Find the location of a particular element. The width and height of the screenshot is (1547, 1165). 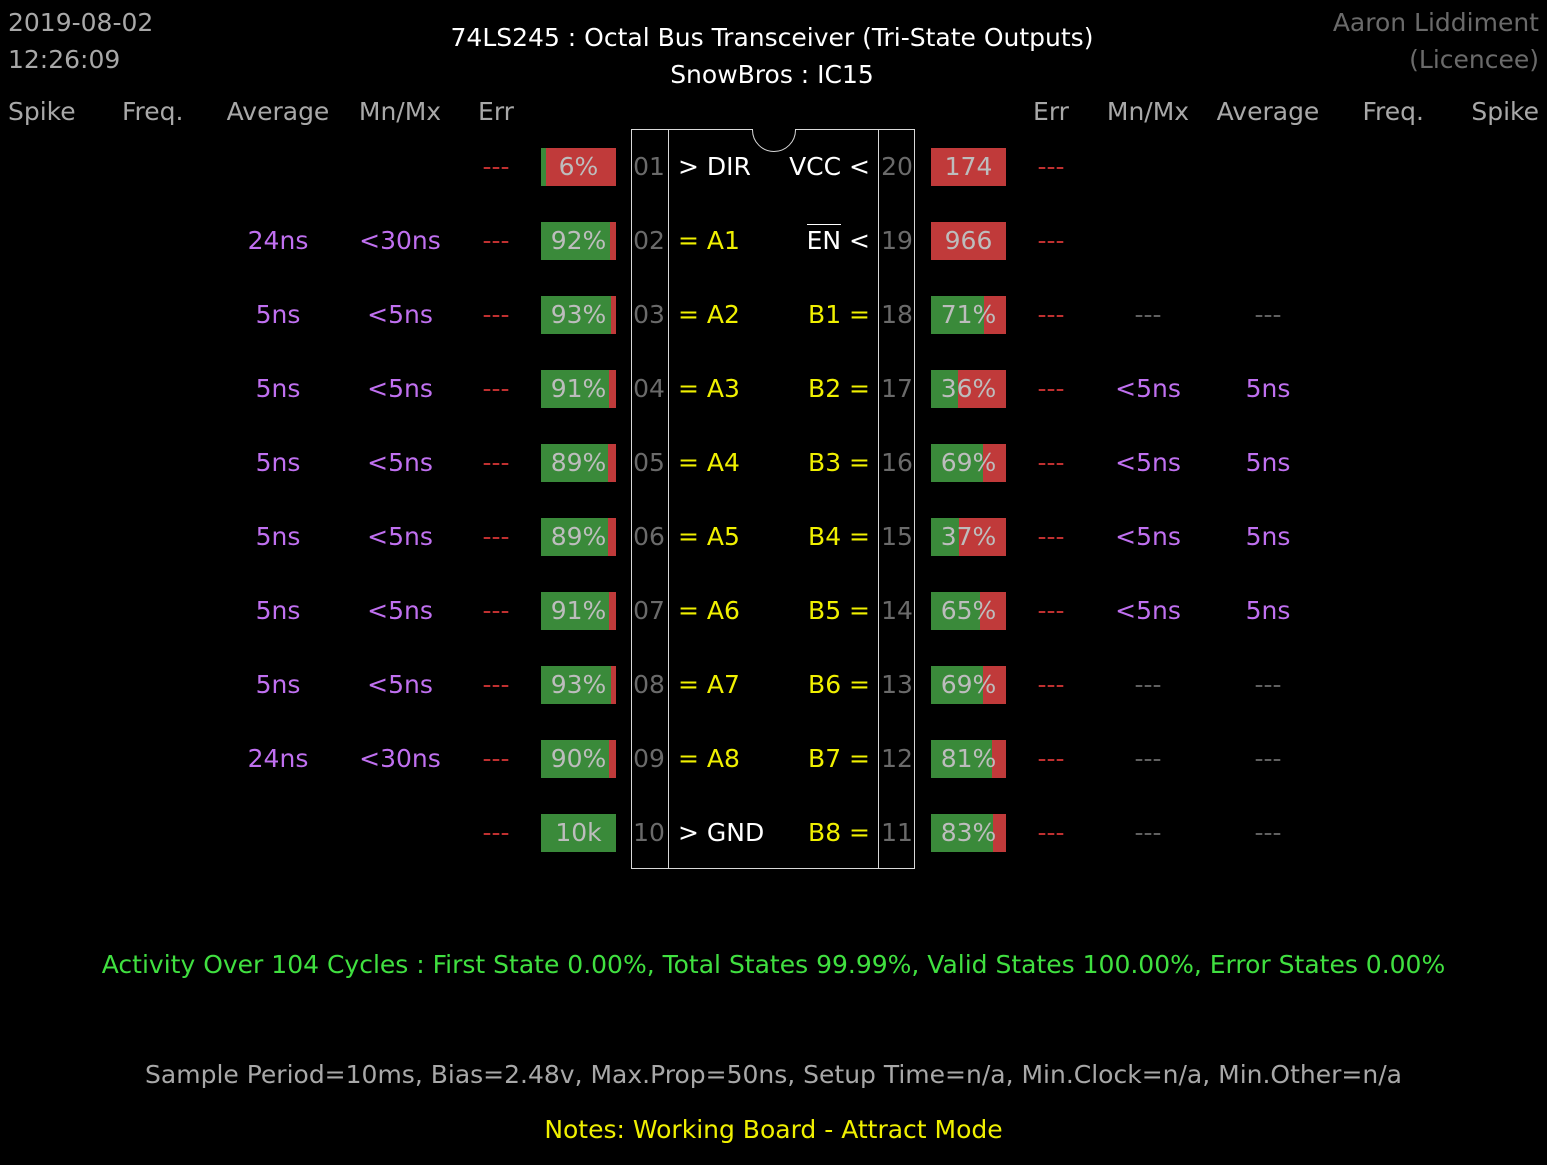

pin-number-right: 11 is located at coordinates (897, 832).